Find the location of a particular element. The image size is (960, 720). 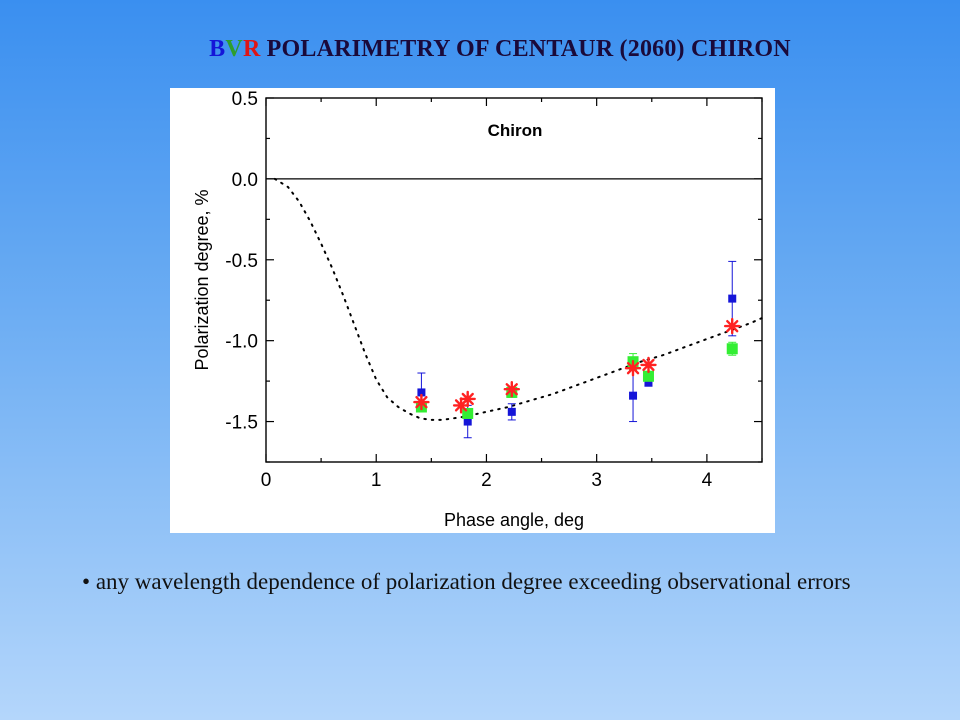

x-tick-label: 1 is located at coordinates (376, 480).